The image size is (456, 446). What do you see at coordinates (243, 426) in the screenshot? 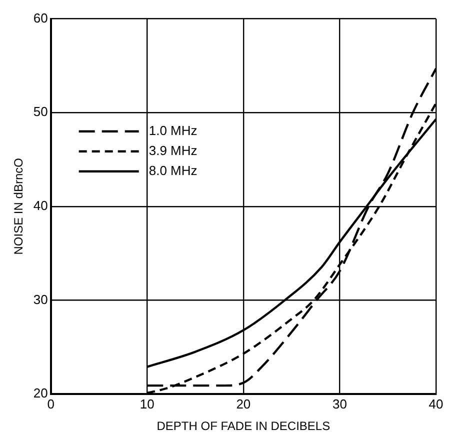
I see `x-axis-title: DEPTH OF FADE IN DECIBELS` at bounding box center [243, 426].